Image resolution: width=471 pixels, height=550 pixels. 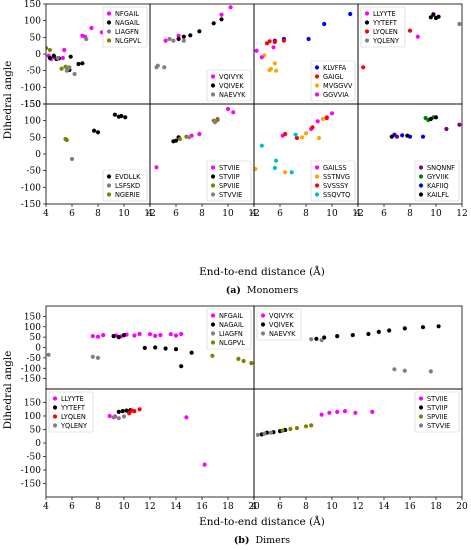 I want to click on legend-label: LYQLEN, so click(x=385, y=32).